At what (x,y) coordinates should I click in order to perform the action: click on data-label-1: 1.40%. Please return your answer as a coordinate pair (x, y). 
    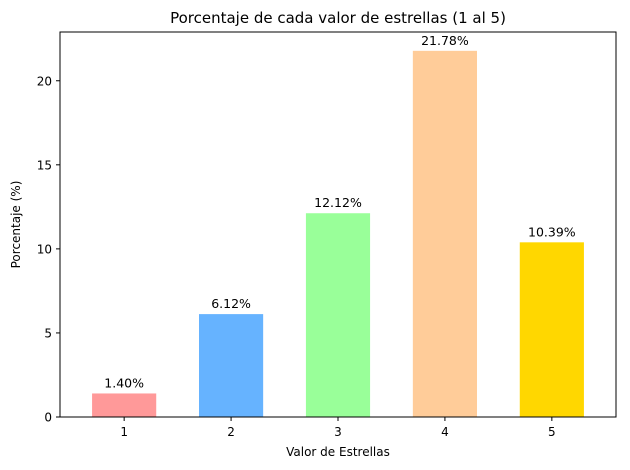
    Looking at the image, I should click on (124, 382).